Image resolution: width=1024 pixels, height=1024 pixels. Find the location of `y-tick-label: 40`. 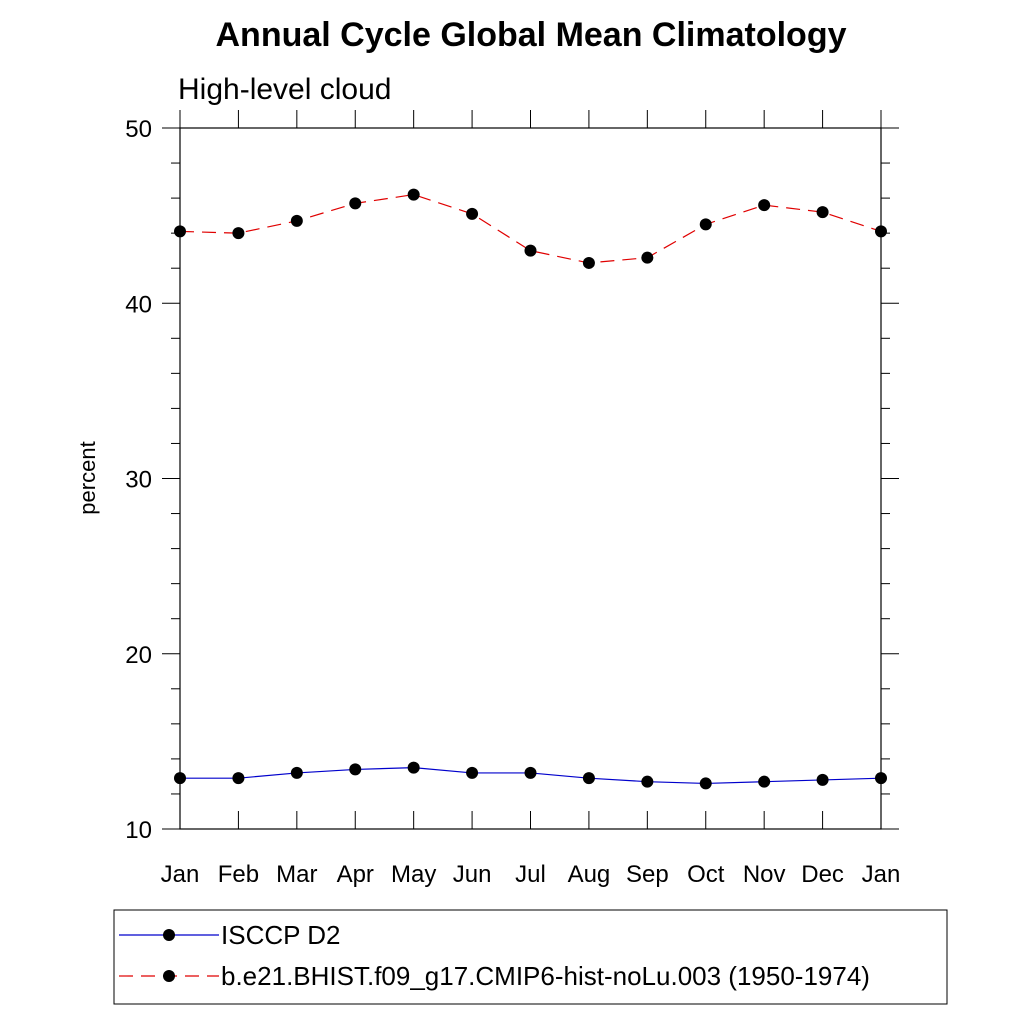

y-tick-label: 40 is located at coordinates (138, 304).